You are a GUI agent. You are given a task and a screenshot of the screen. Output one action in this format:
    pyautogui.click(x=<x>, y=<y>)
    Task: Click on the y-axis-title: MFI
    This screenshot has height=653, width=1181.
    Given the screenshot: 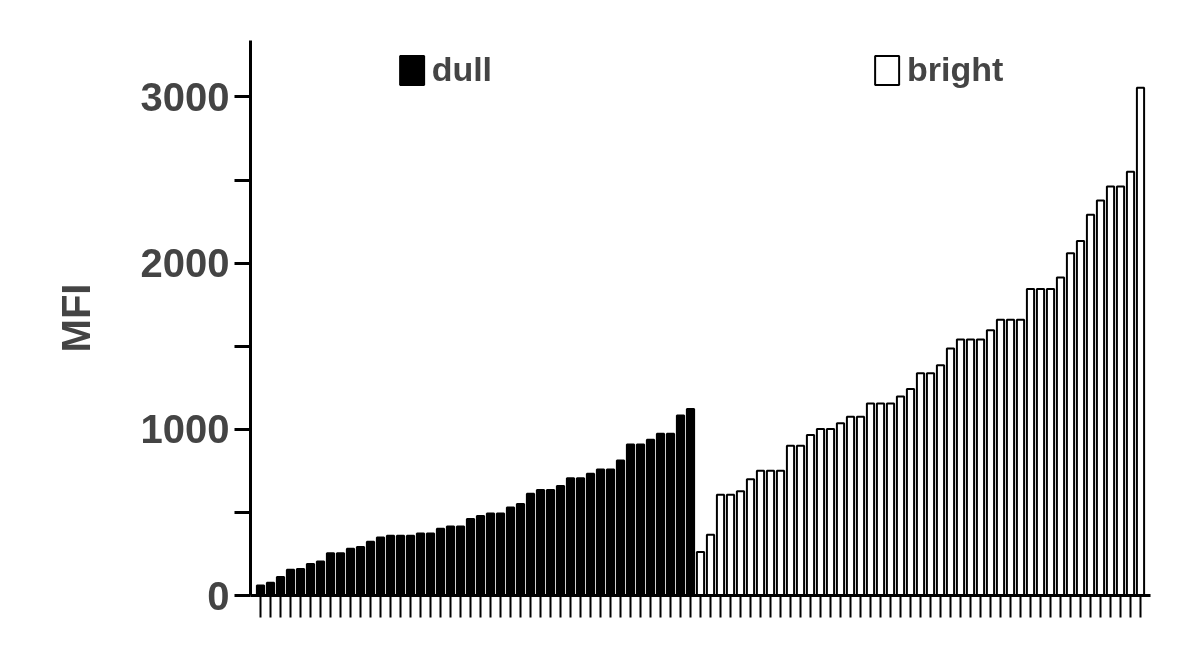 What is the action you would take?
    pyautogui.click(x=75, y=318)
    